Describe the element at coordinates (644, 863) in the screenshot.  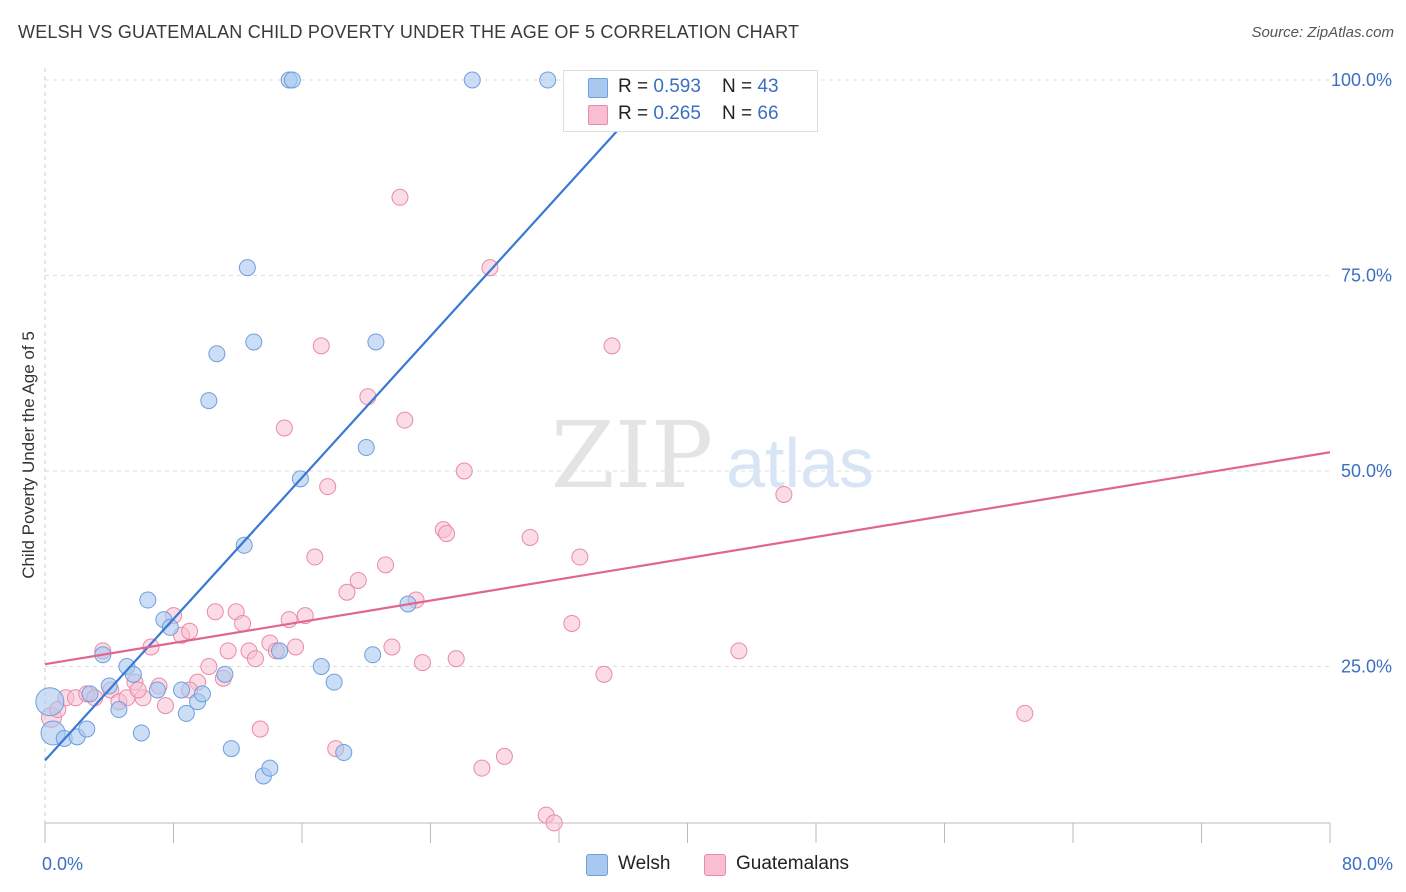
I see `bottom-legend-label-welsh: Welsh` at that location.